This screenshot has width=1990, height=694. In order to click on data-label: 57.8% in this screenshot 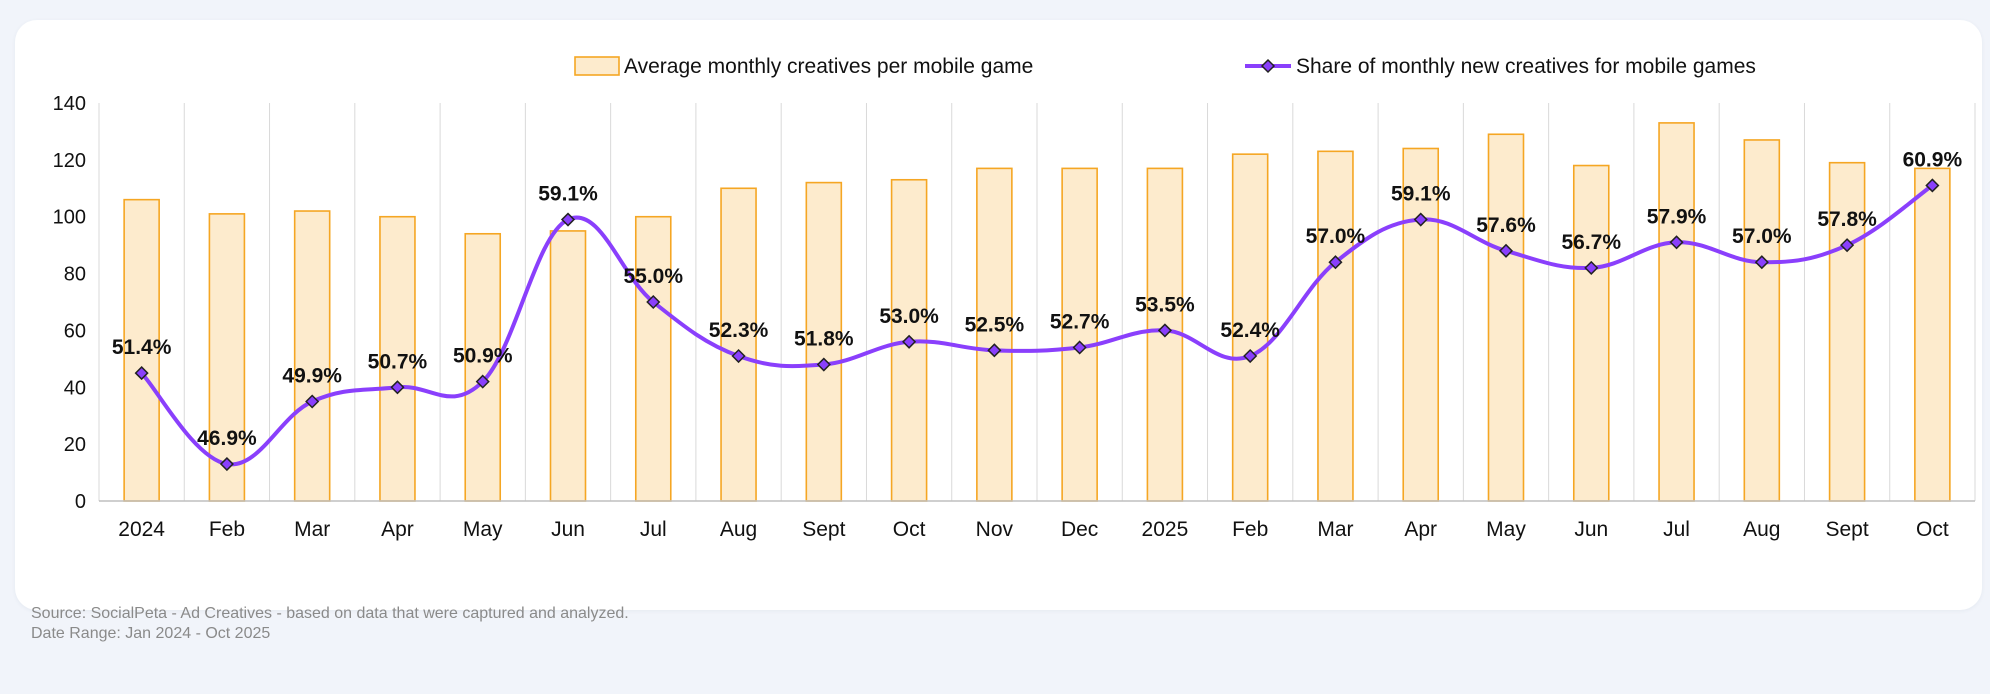, I will do `click(1847, 219)`.